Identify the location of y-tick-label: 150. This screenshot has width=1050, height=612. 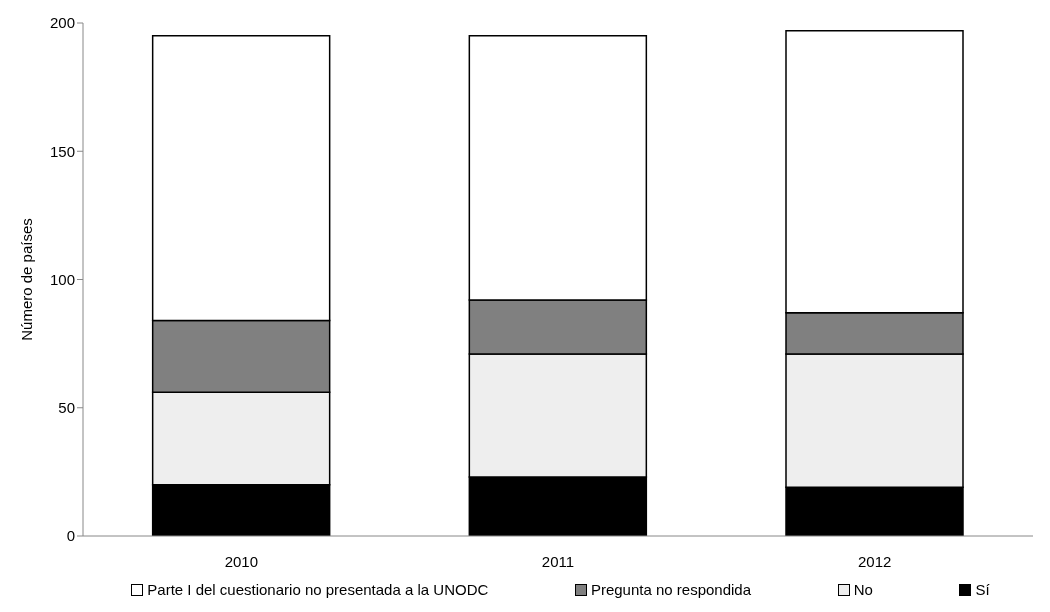
(62, 151).